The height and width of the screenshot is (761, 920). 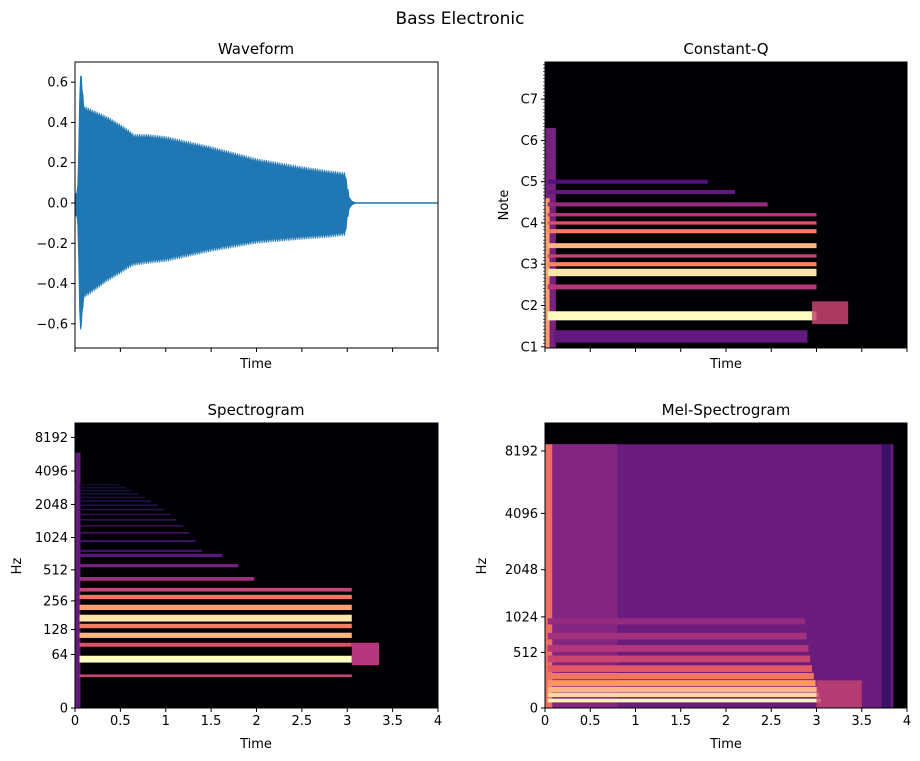 I want to click on spectrogram-x-tick-label: 3.5, so click(x=392, y=721).